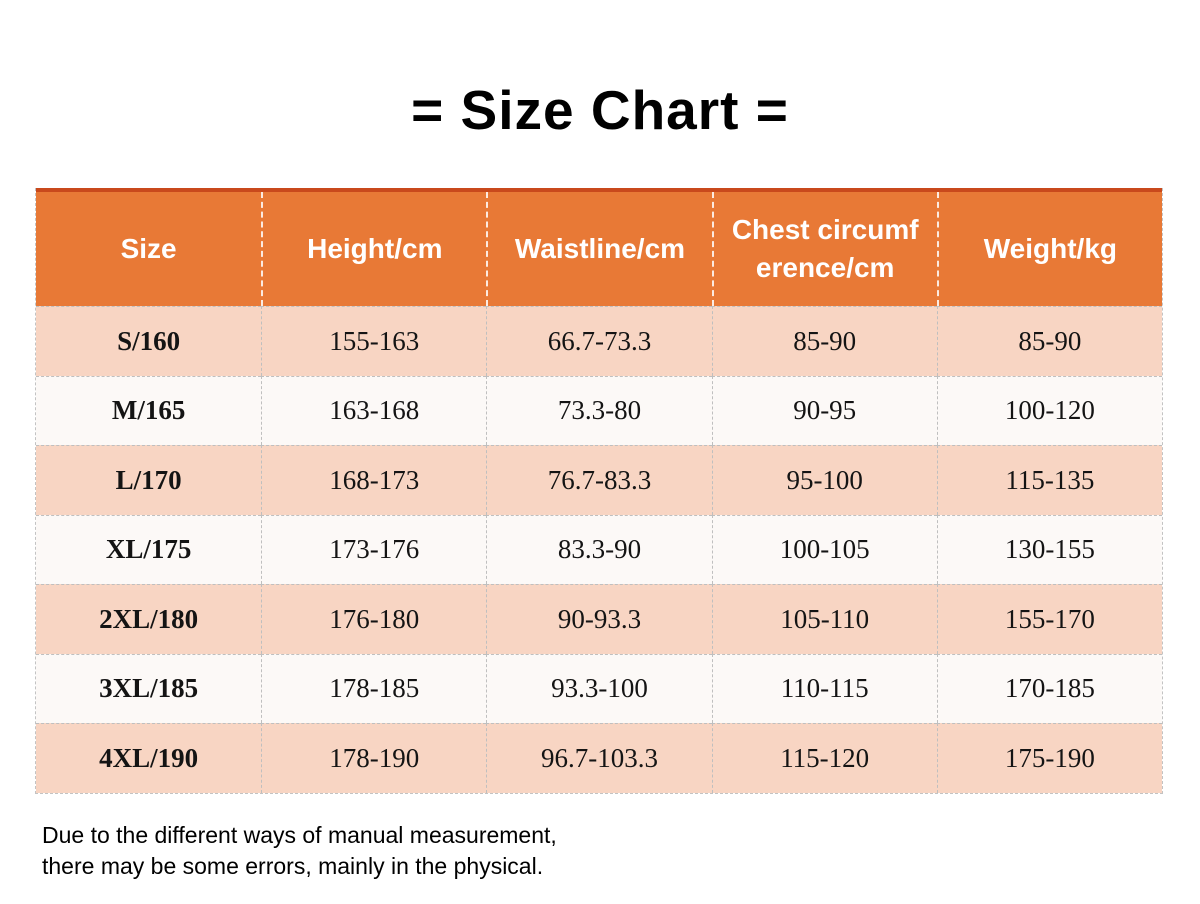 The height and width of the screenshot is (904, 1200). I want to click on table-row: S/160 155-163 66.7-73.3 85-90 85-90, so click(599, 341).